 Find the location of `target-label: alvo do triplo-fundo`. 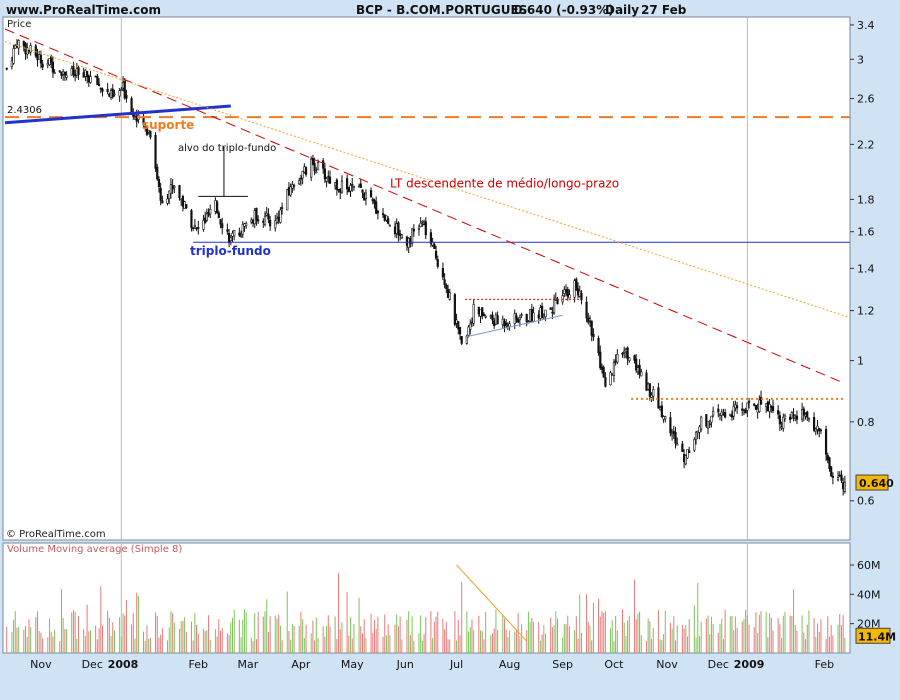

target-label: alvo do triplo-fundo is located at coordinates (227, 148).